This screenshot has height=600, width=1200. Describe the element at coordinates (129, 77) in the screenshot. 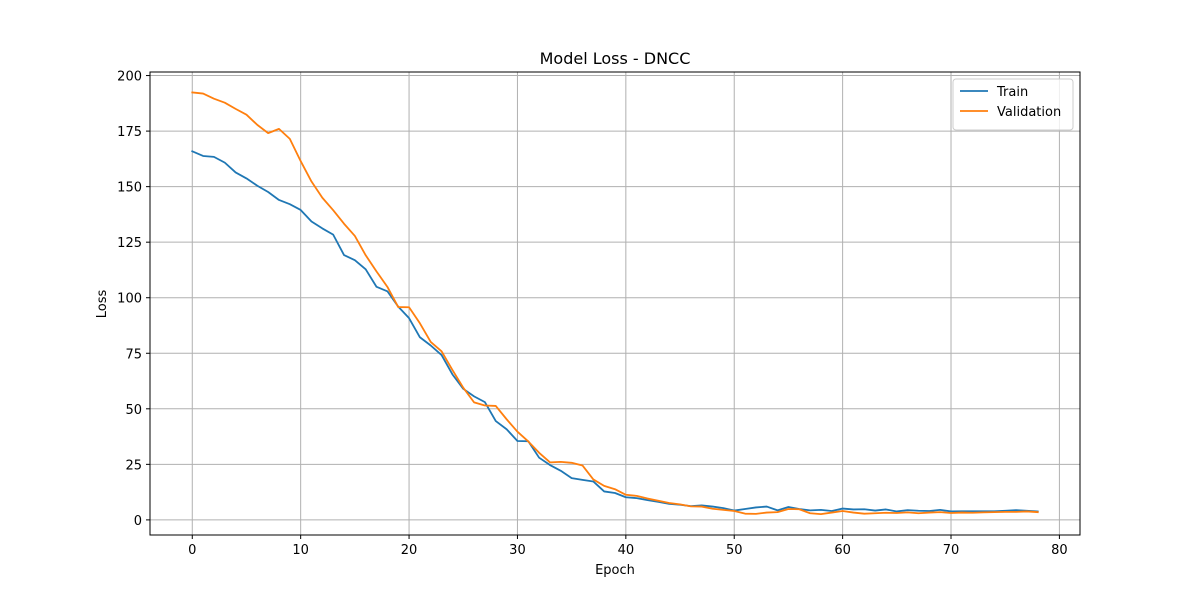

I see `y-tick-label: 200` at that location.